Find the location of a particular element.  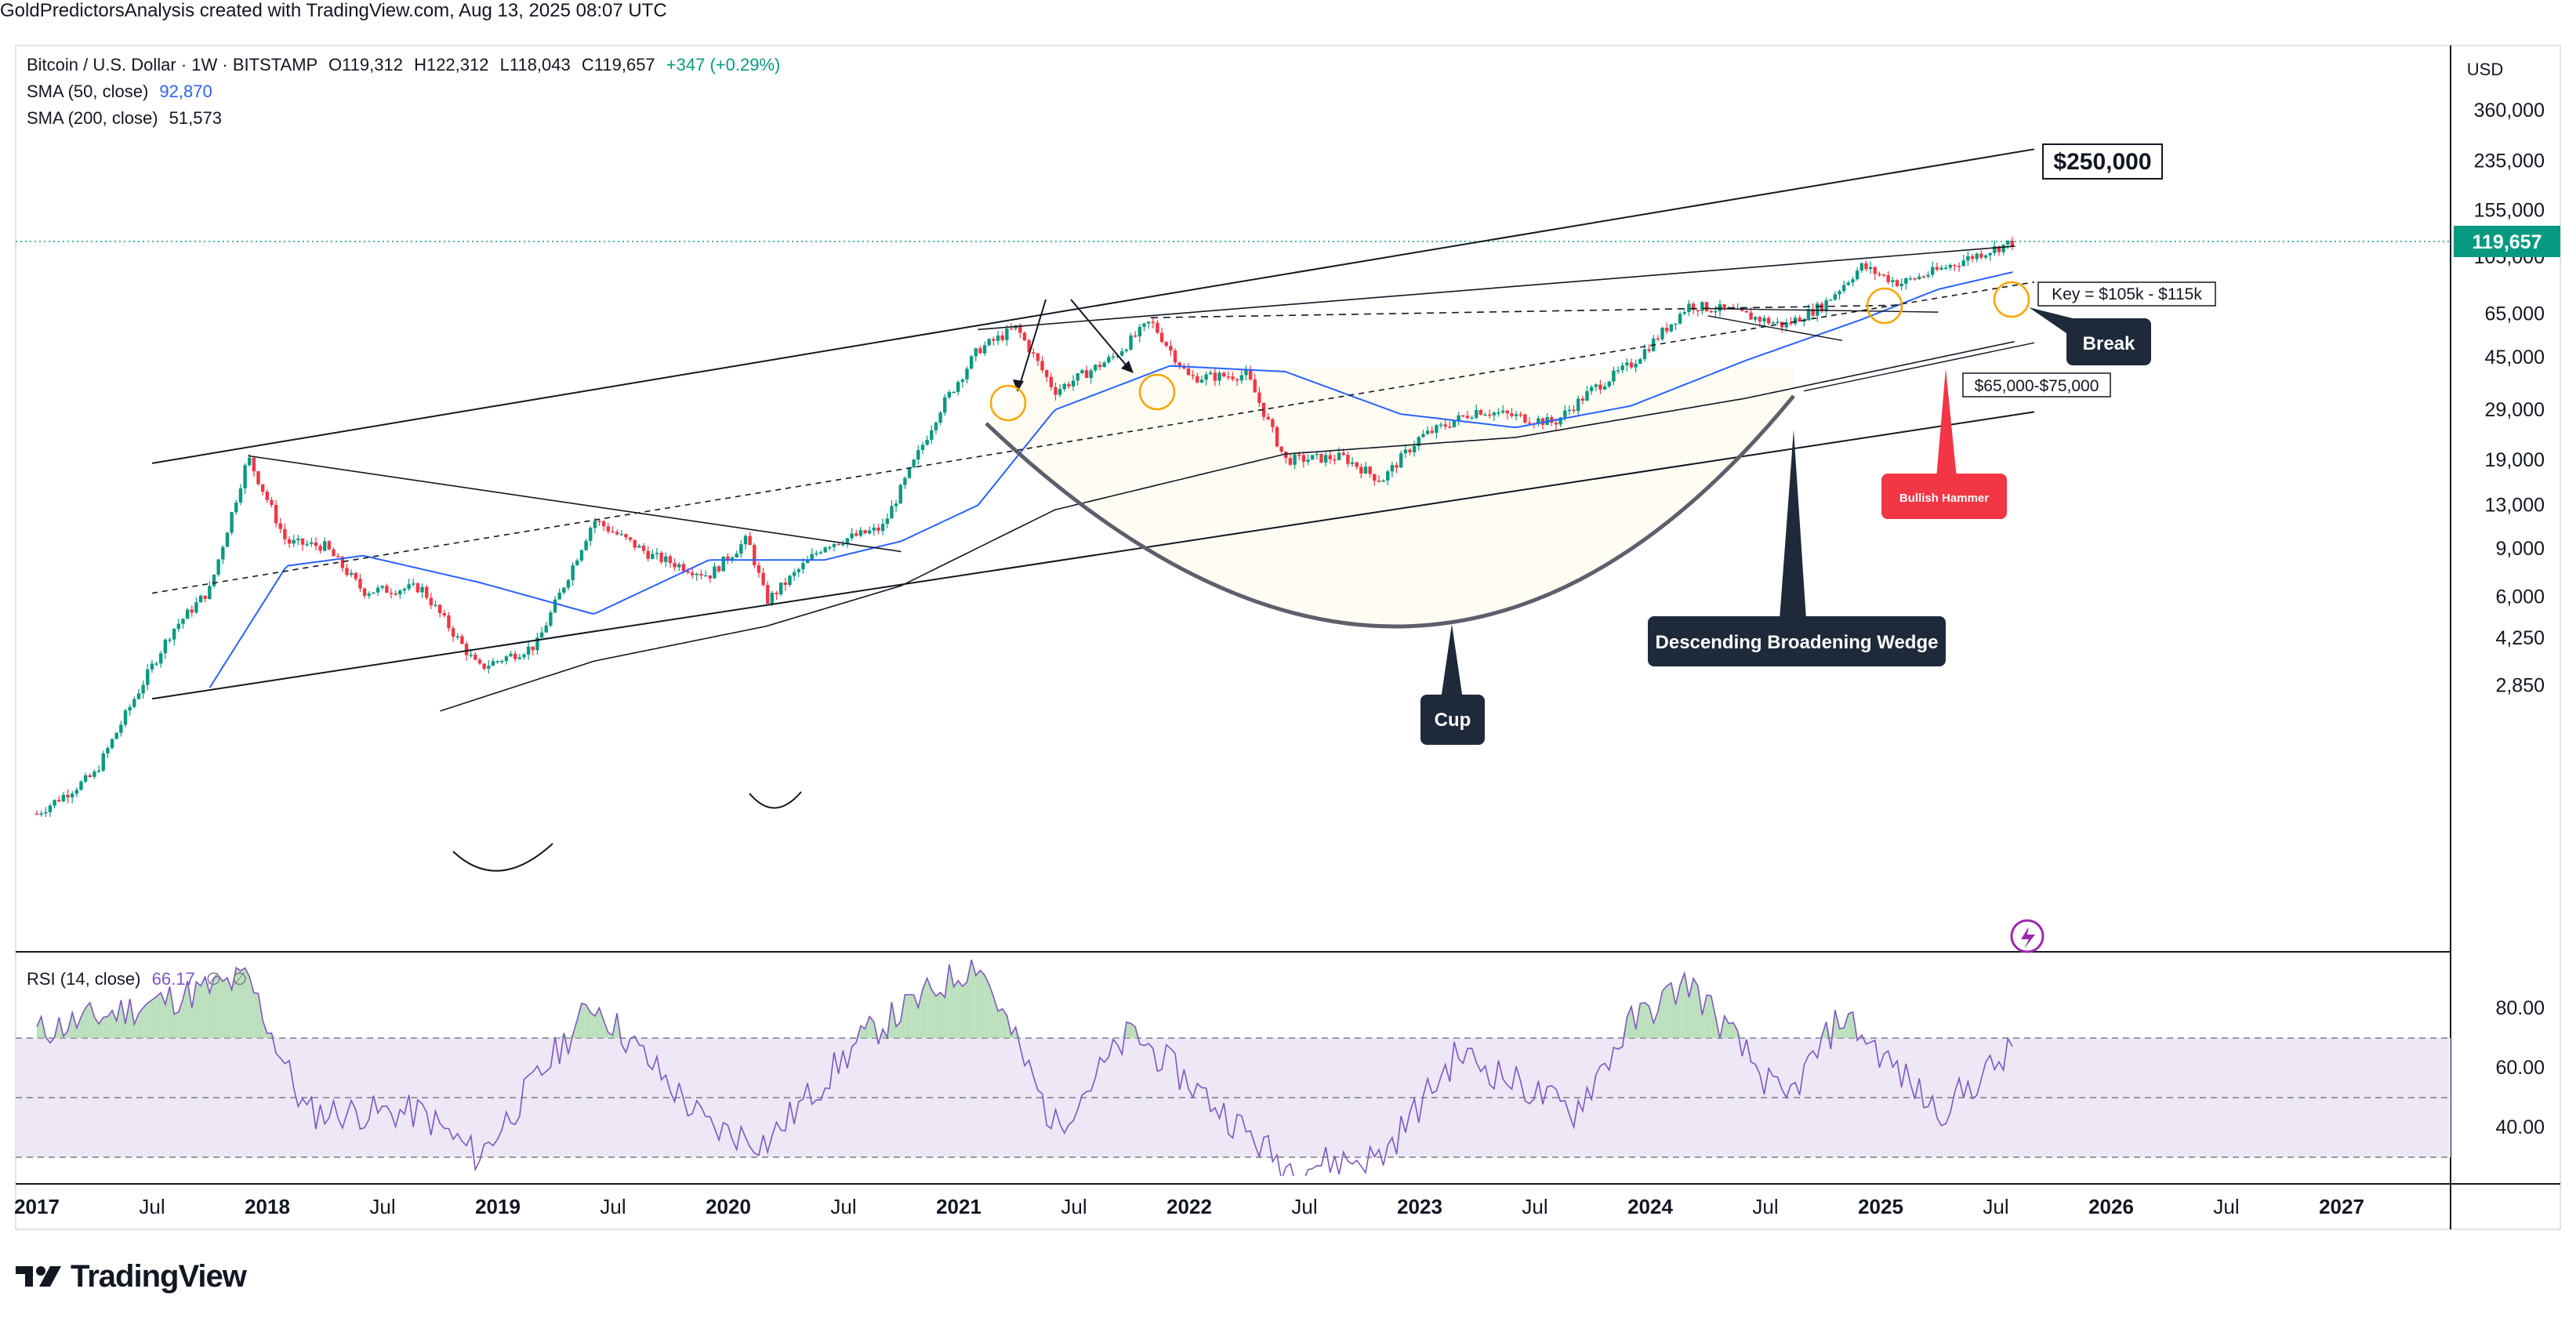

key-zone-box is located at coordinates (2127, 294).